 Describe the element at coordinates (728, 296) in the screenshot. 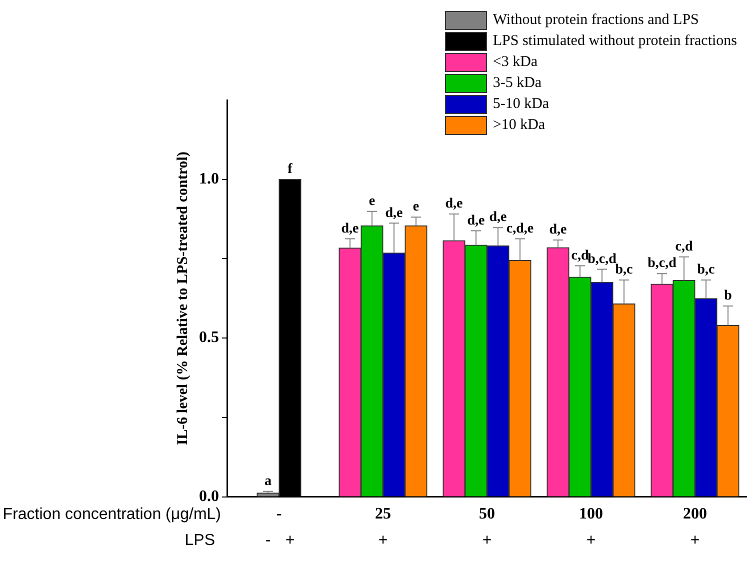

I see `data-label: b` at that location.